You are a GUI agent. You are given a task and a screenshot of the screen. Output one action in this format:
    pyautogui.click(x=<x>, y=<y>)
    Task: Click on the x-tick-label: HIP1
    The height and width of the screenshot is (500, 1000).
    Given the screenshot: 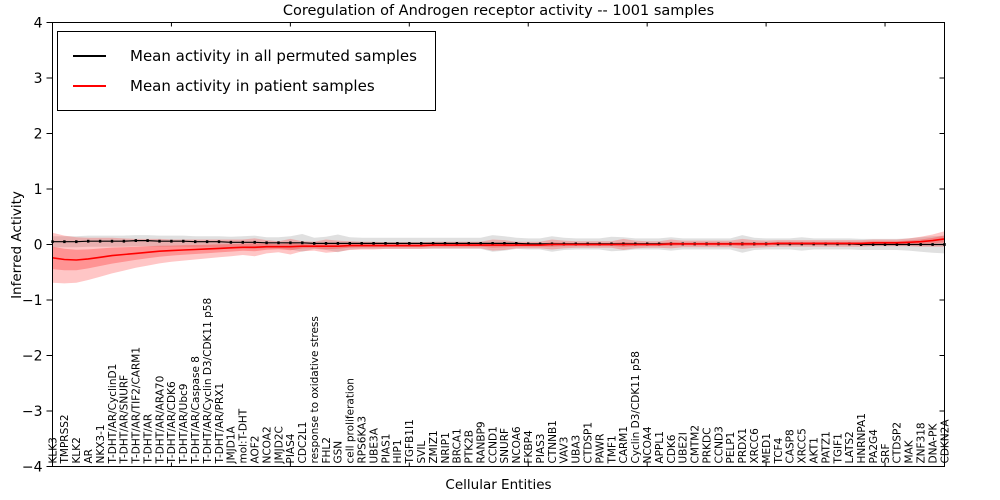 What is the action you would take?
    pyautogui.click(x=398, y=451)
    